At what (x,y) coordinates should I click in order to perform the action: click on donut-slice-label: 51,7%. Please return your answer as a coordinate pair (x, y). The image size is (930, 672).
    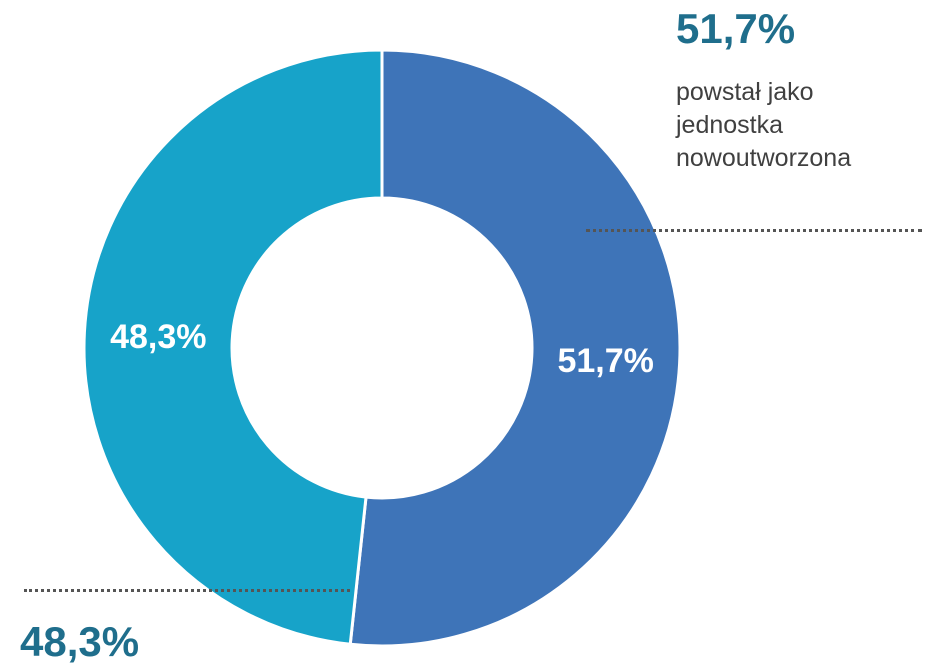
    Looking at the image, I should click on (605, 361).